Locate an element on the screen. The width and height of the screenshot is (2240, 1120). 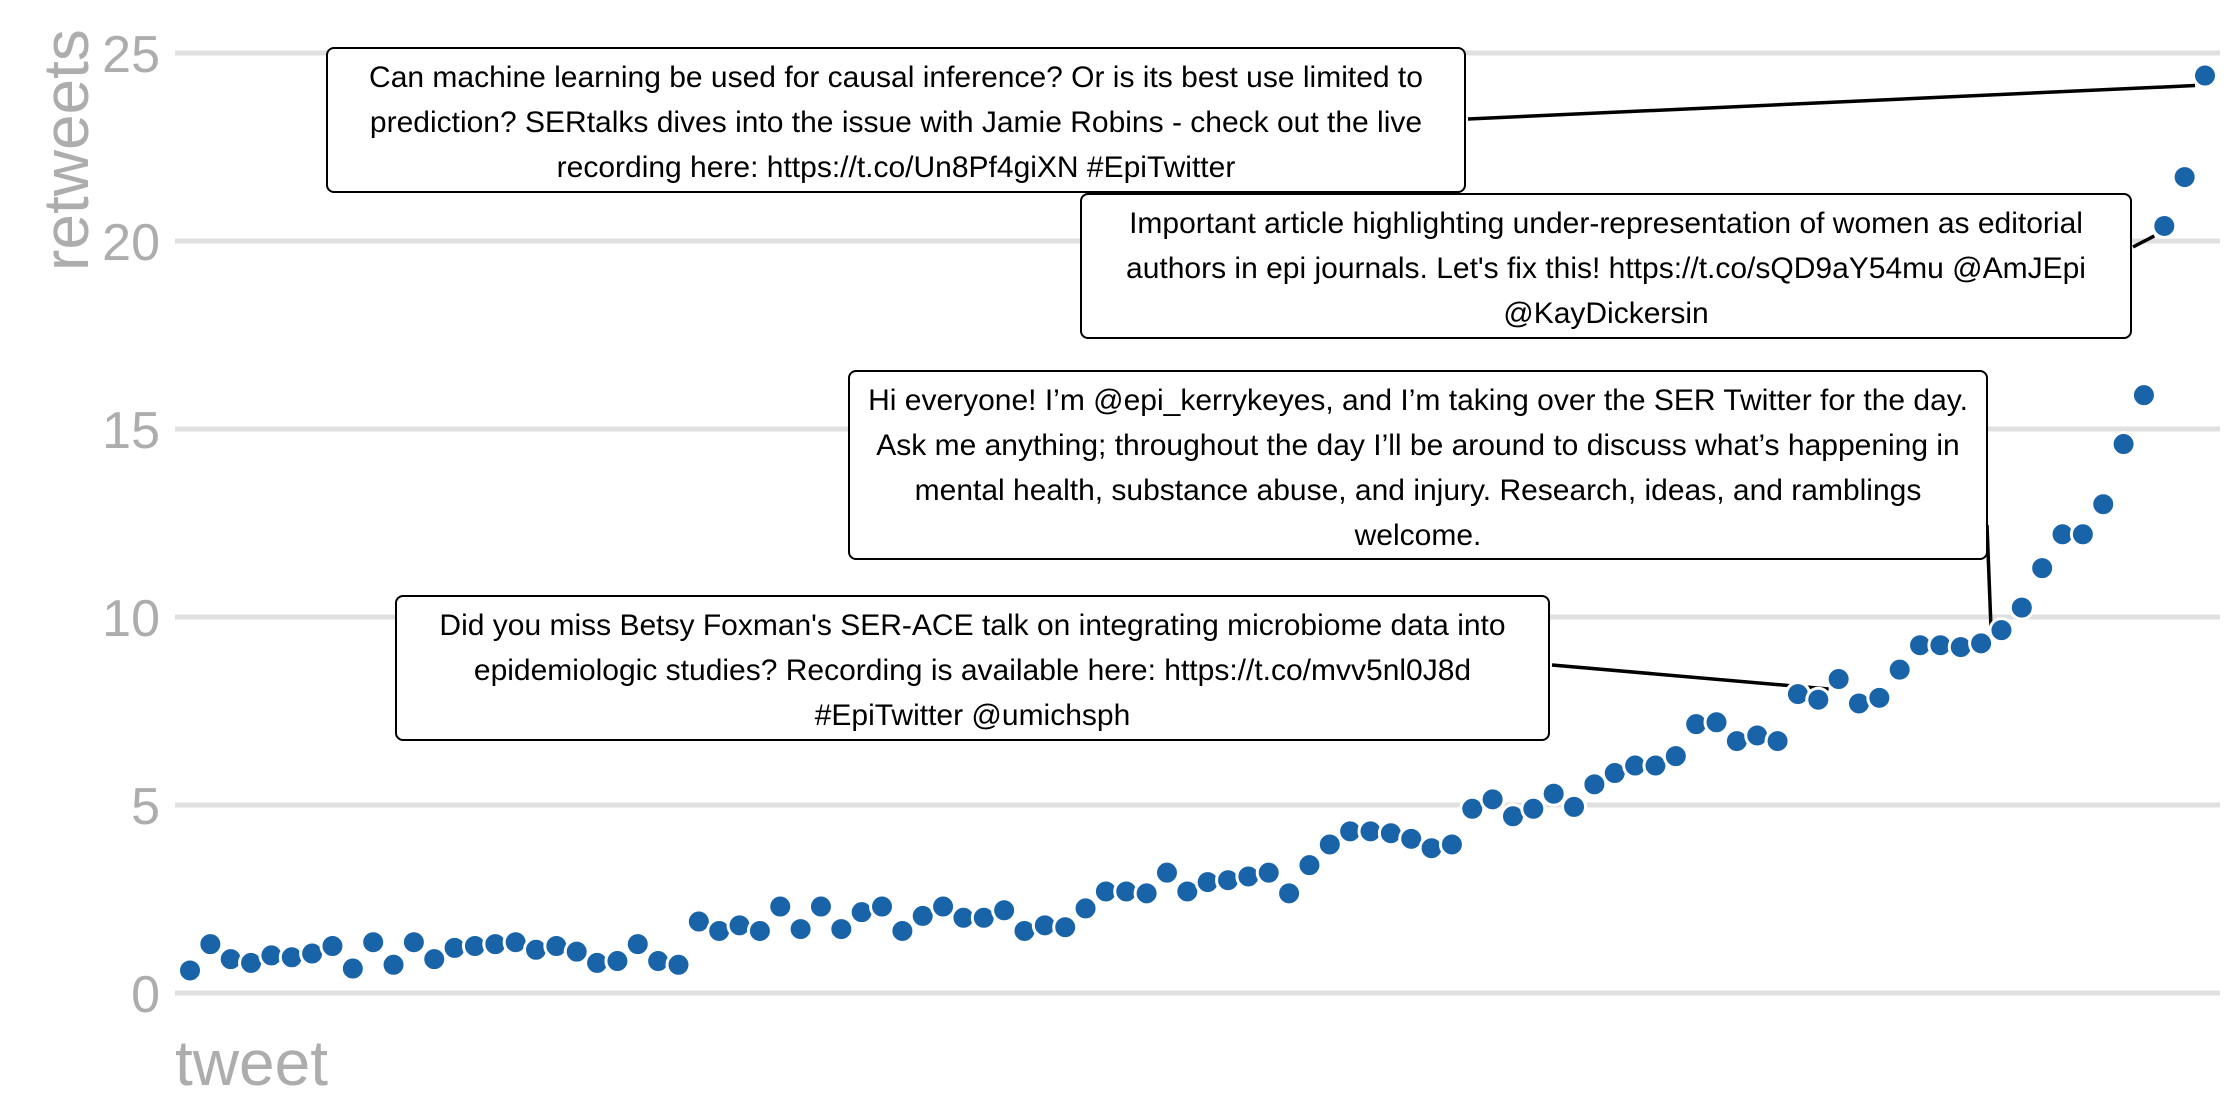
x-axis-label: tweet is located at coordinates (251, 1063).